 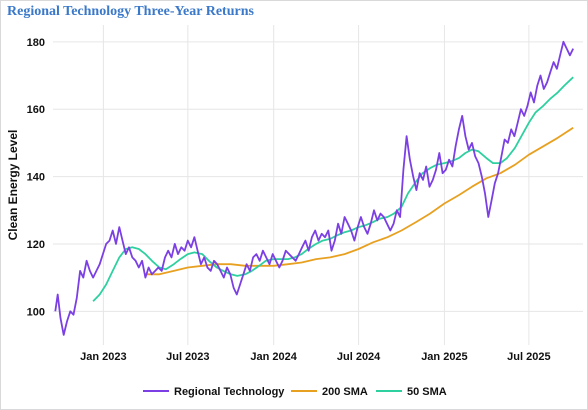 What do you see at coordinates (345, 392) in the screenshot?
I see `legend-label: 200 SMA` at bounding box center [345, 392].